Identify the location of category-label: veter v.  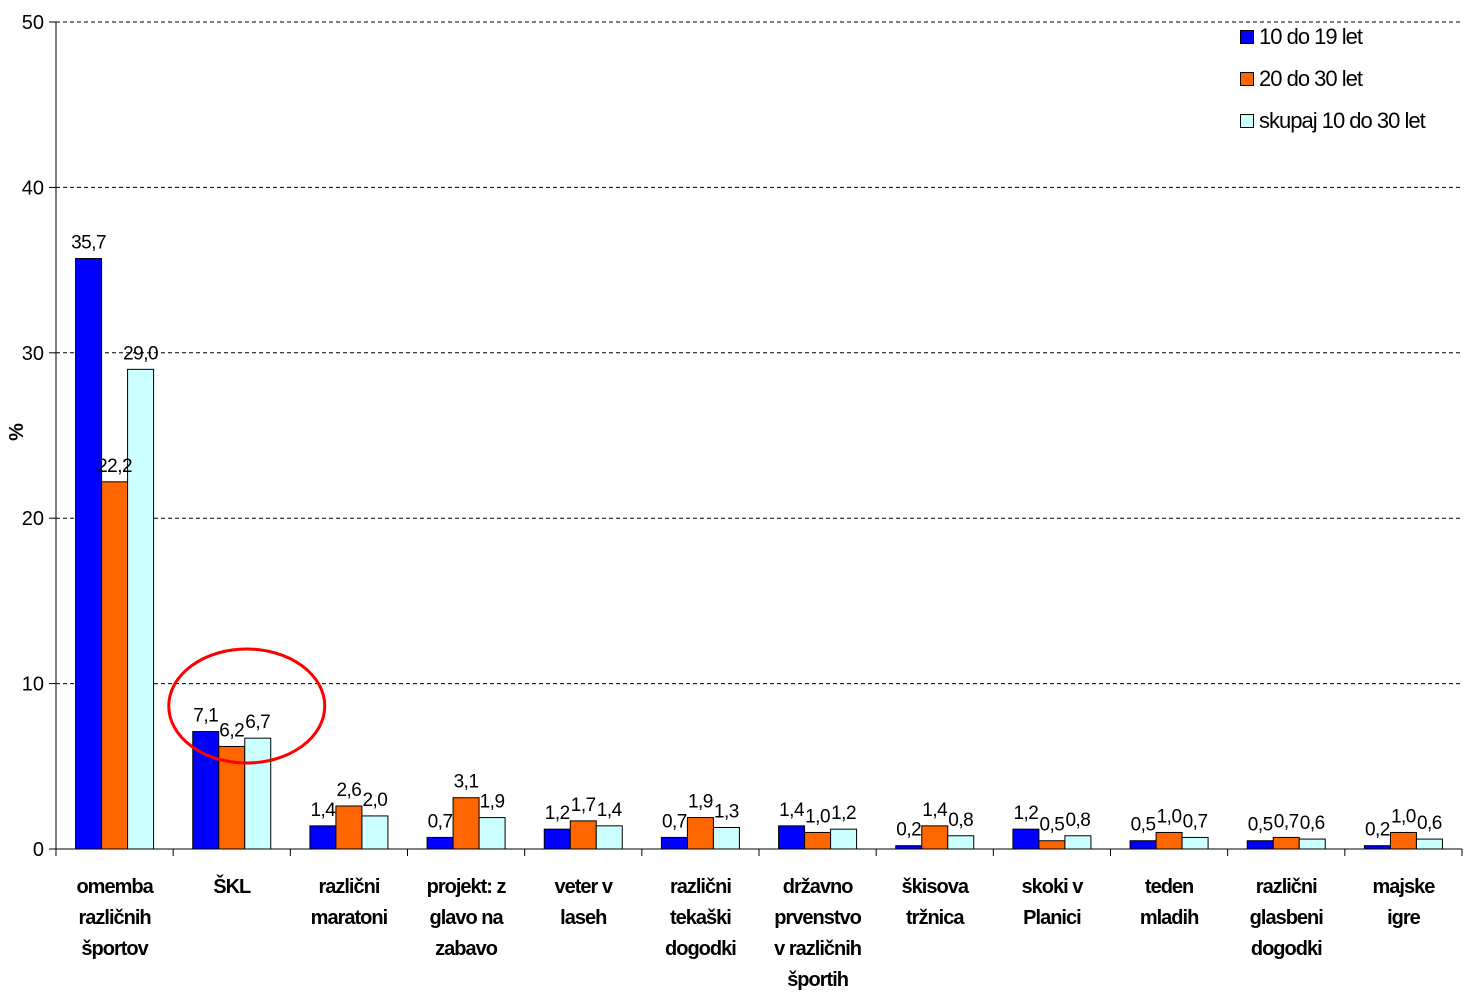
(584, 887).